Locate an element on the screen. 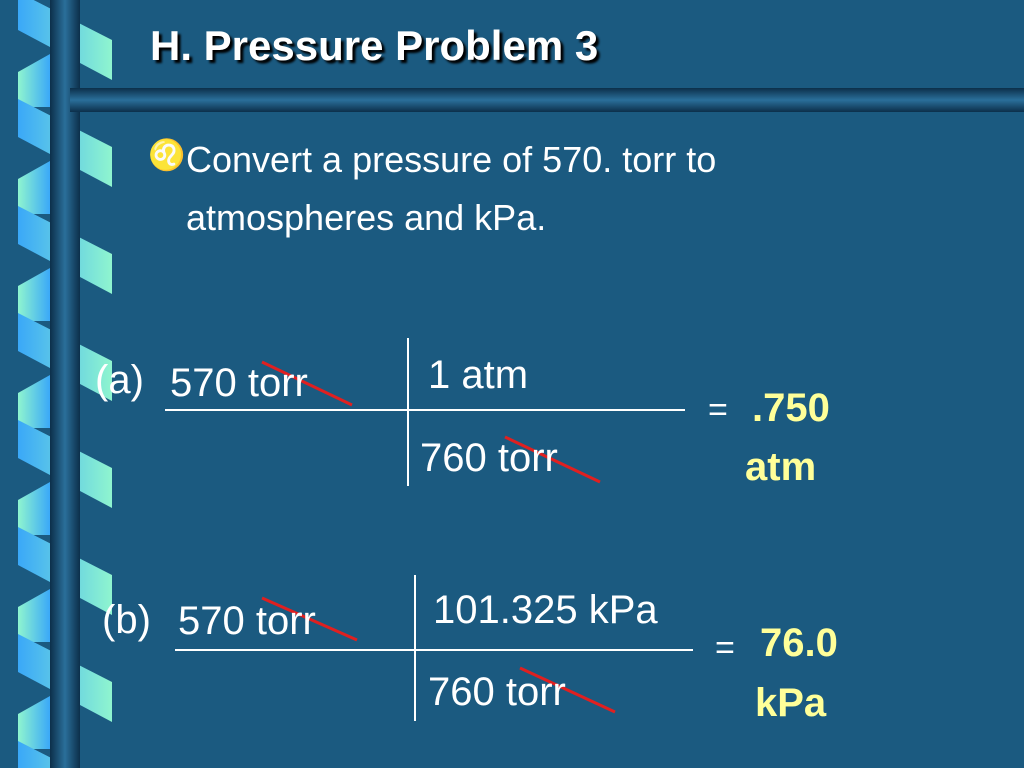 Image resolution: width=1024 pixels, height=768 pixels. strike-b-denominator is located at coordinates (567, 690).